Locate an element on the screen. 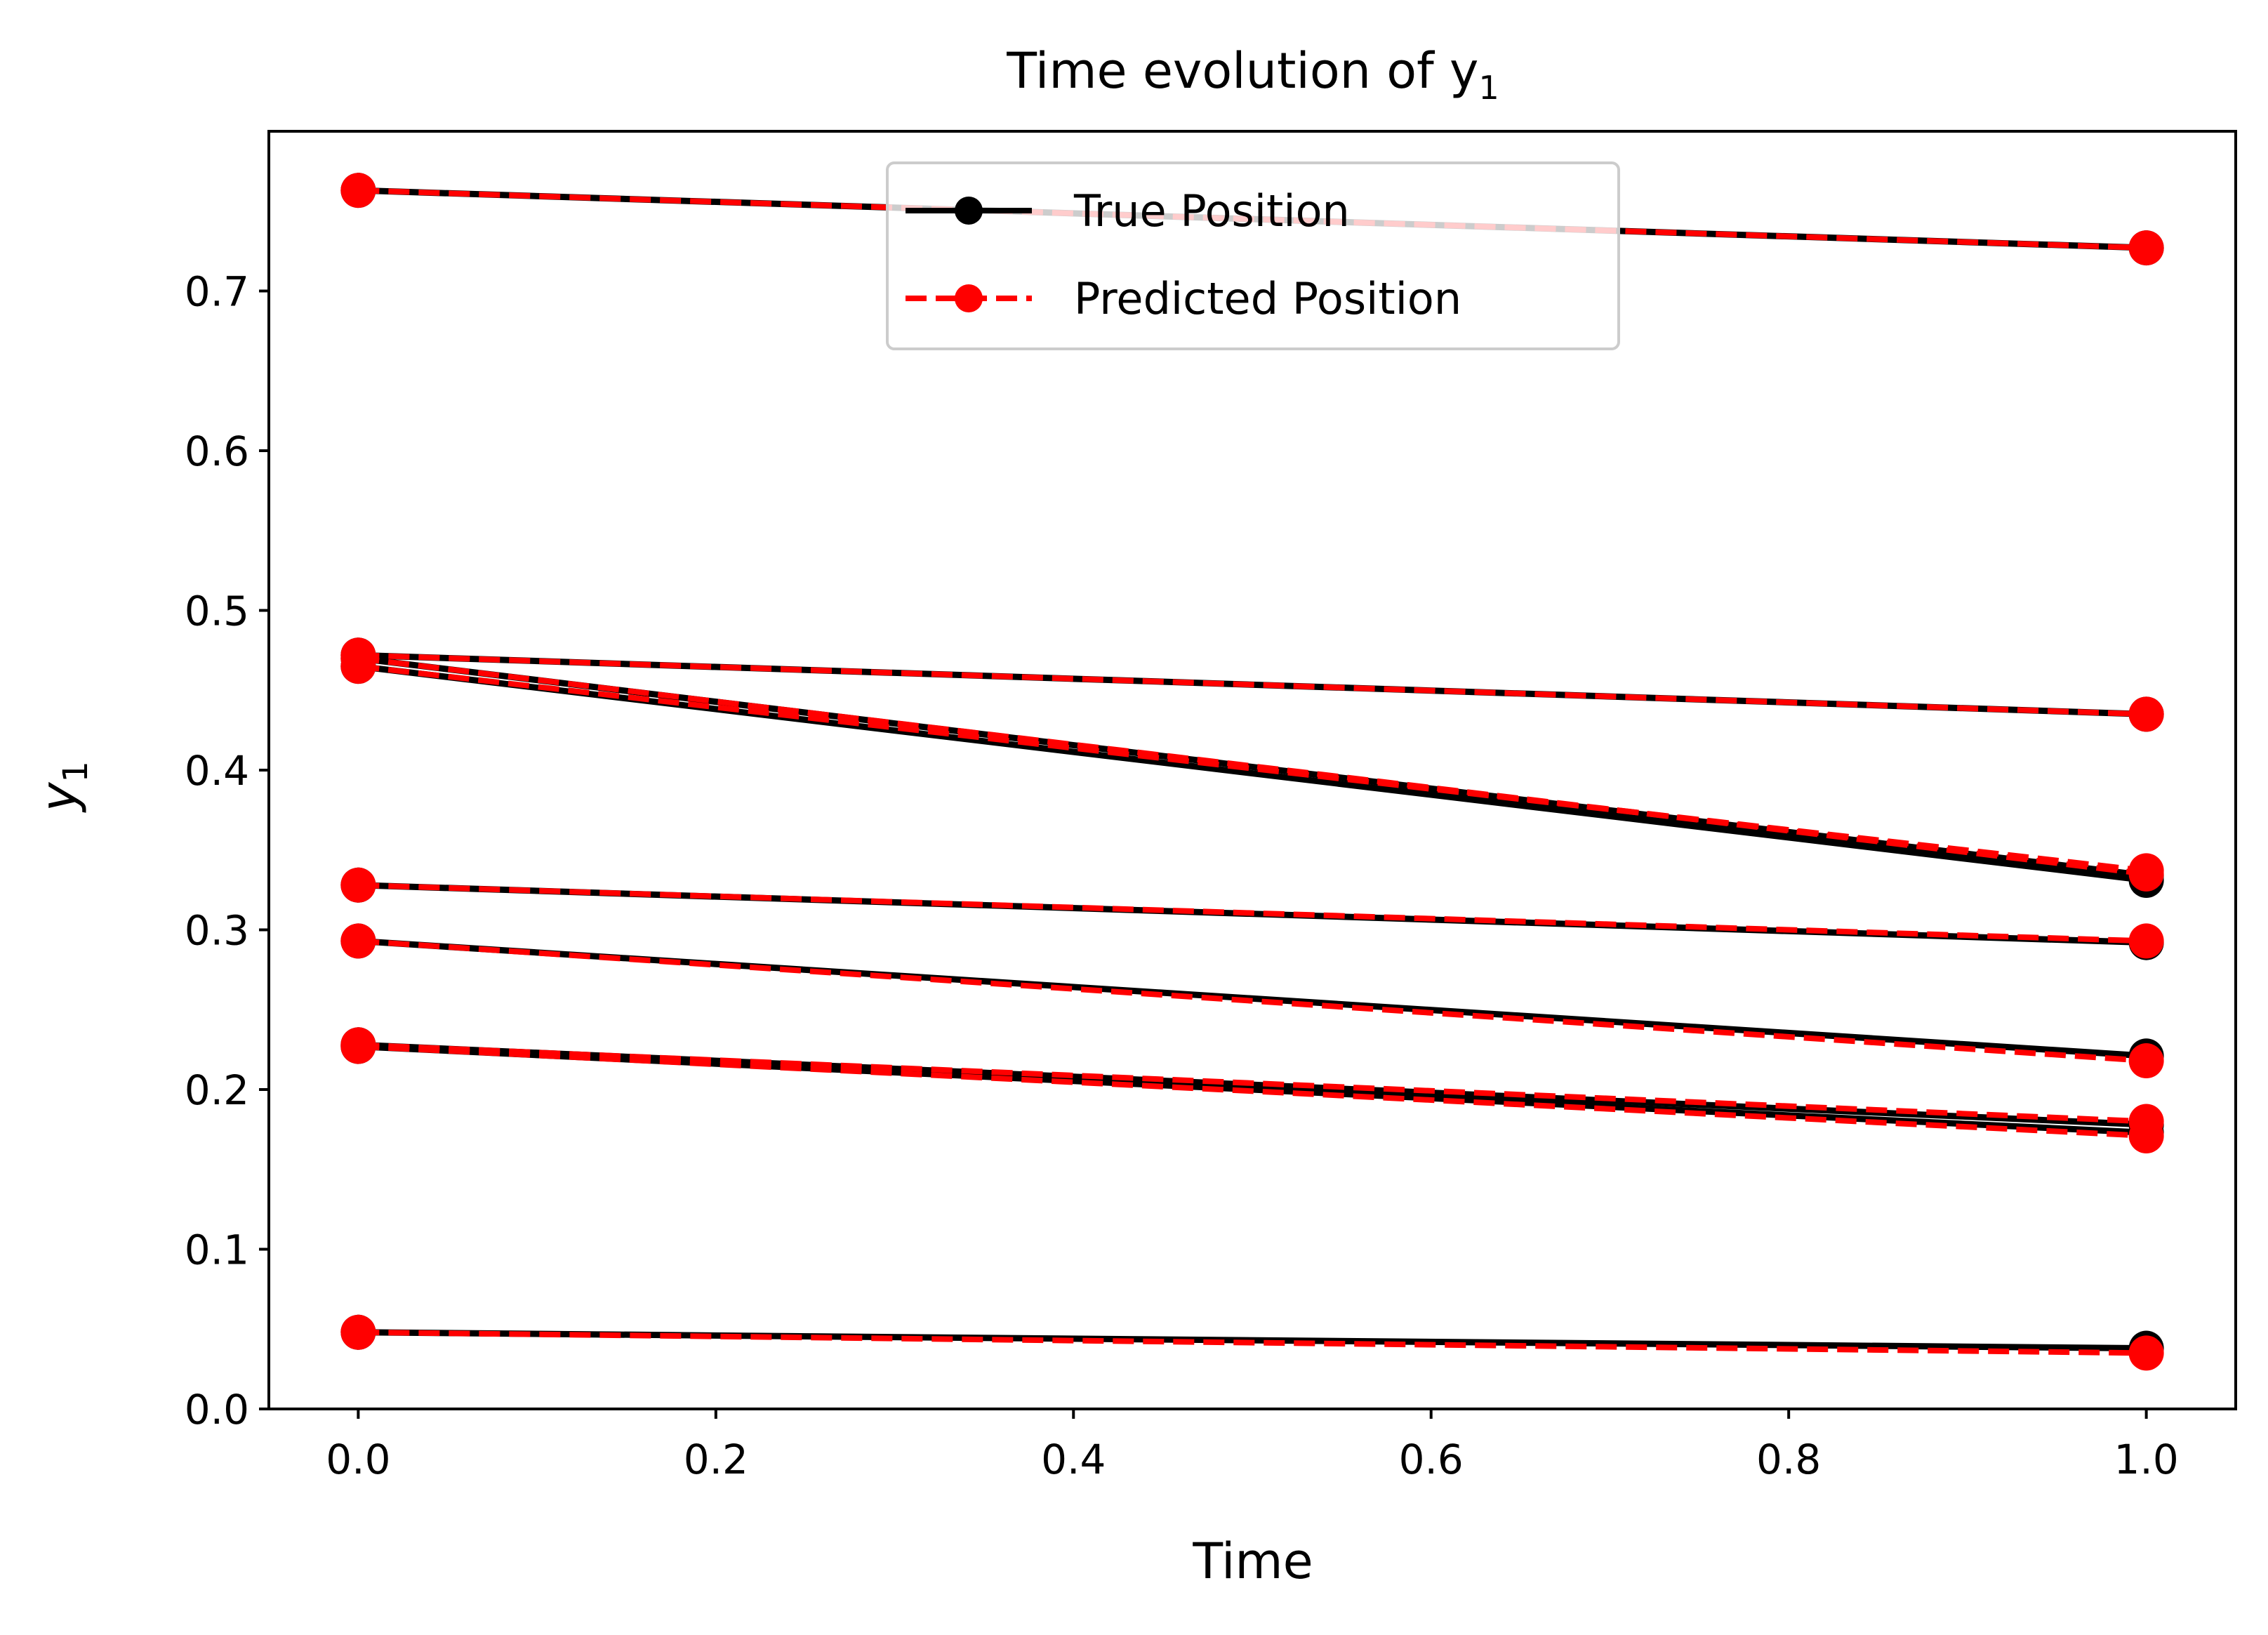 The height and width of the screenshot is (1635, 2268). x-tick-label-0: 0.0 is located at coordinates (358, 1459).